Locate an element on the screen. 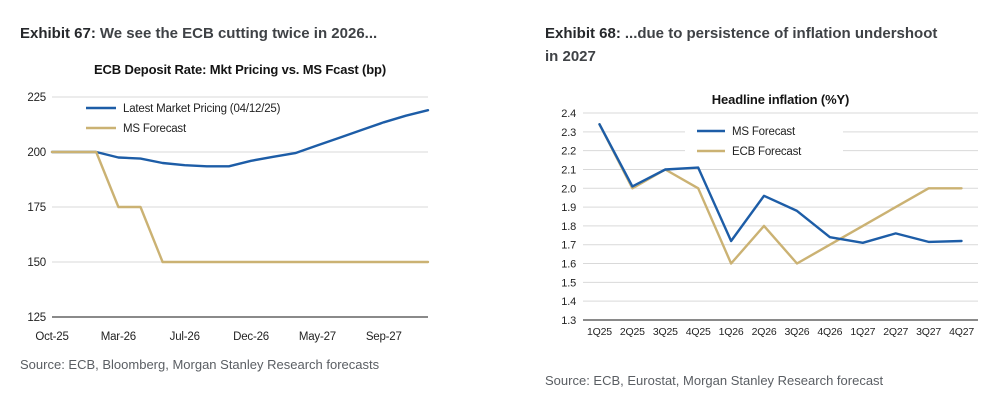 The width and height of the screenshot is (1001, 416). exhibit-68-label: Exhibit 68: is located at coordinates (583, 34).